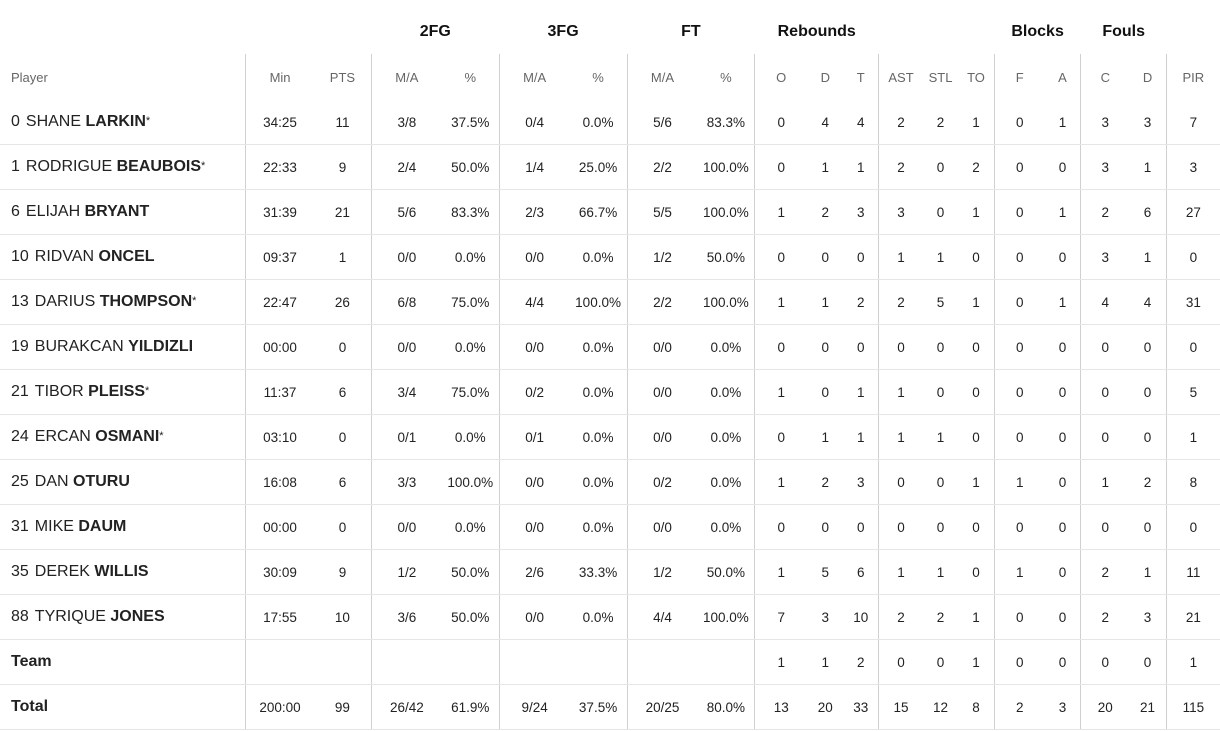  I want to click on cell-min: 11:37, so click(280, 392).